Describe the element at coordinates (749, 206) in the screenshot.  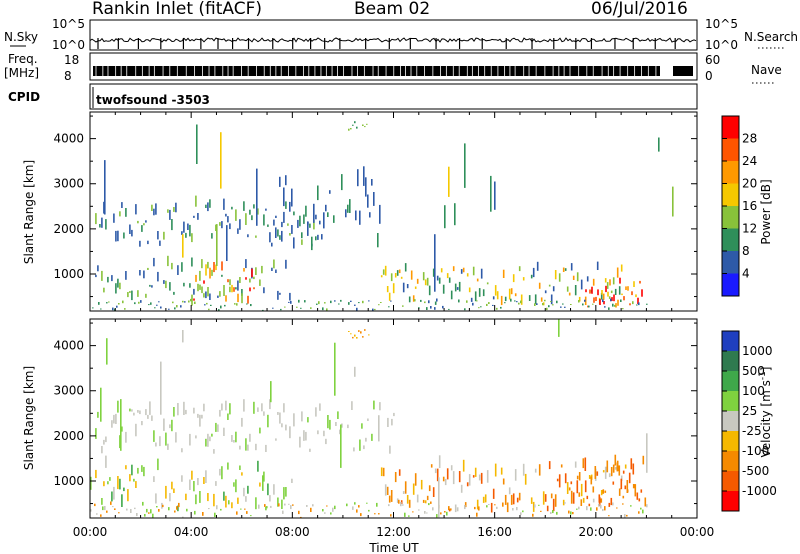
I see `power-colorbar-tick-label: 16` at that location.